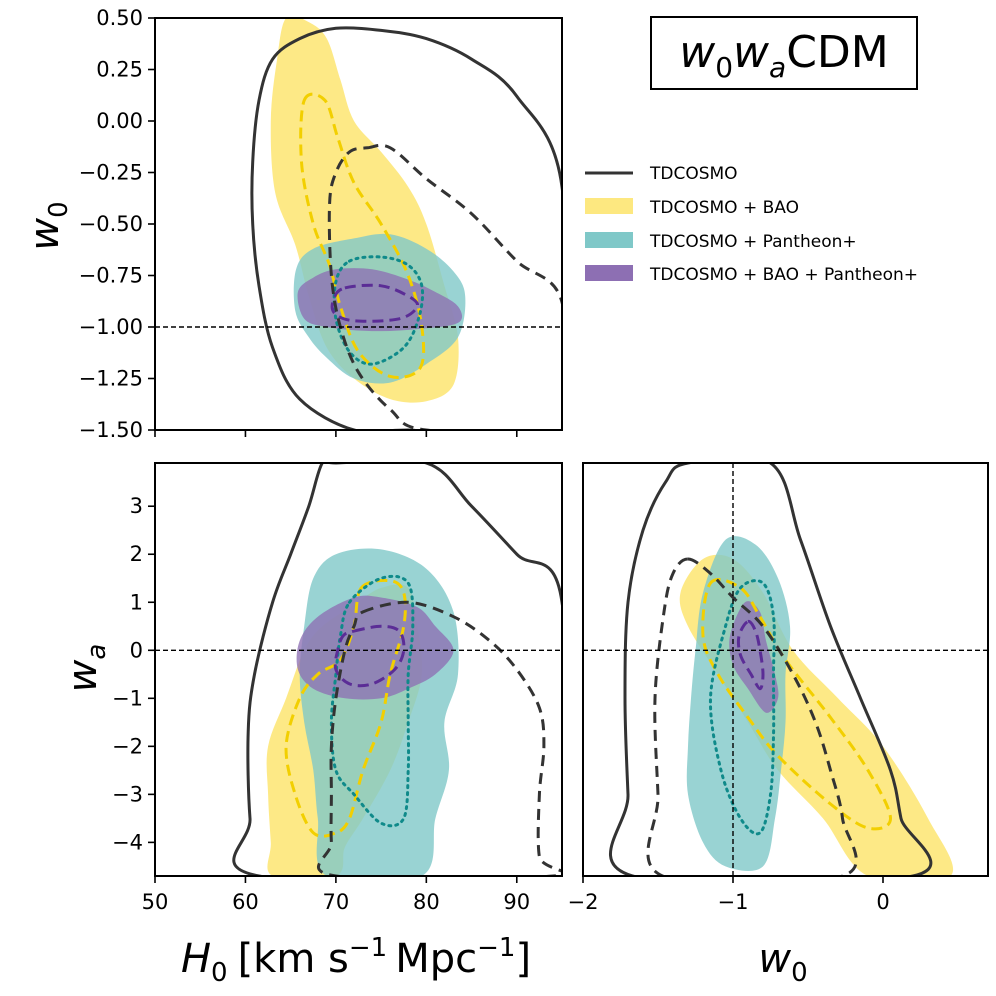  I want to click on ytick-label: −2, so click(127, 746).